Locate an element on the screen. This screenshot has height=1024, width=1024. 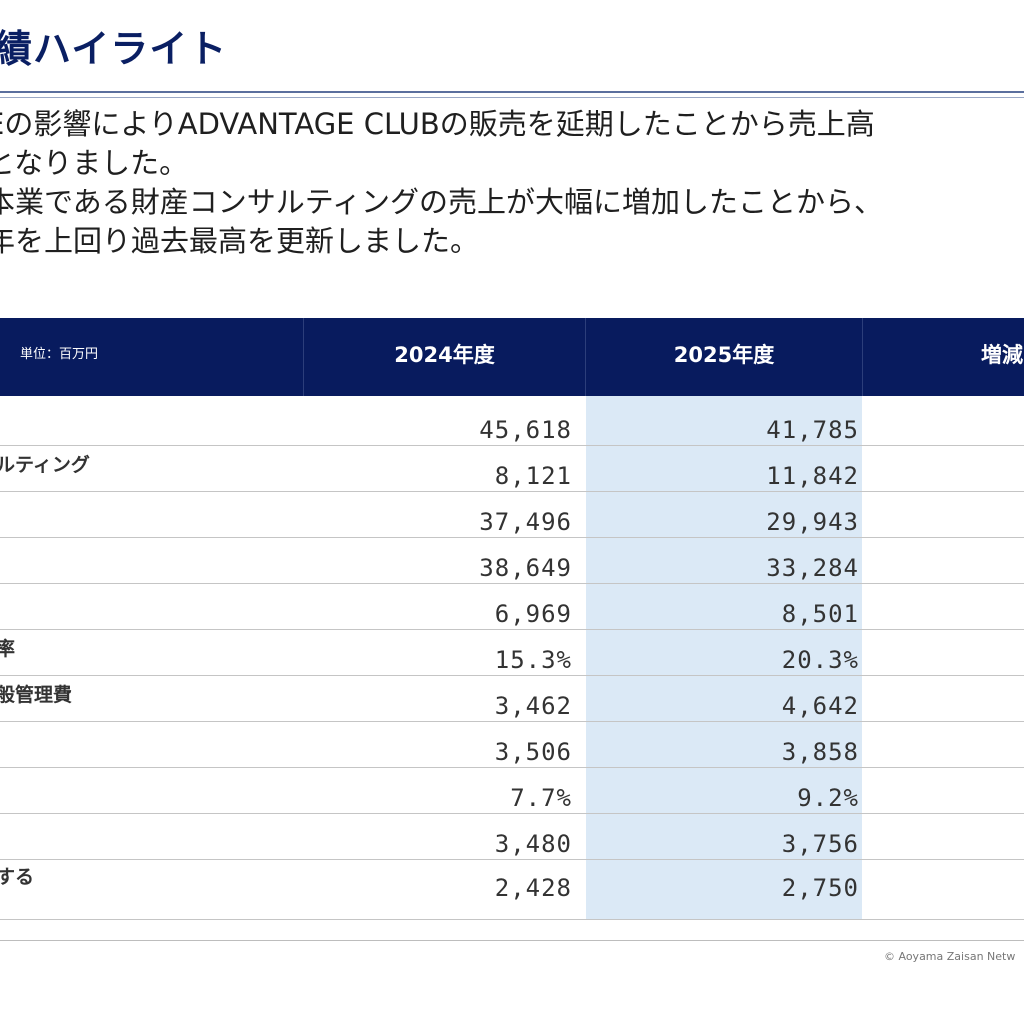
table-row: 38,649 33,284 is located at coordinates (512, 561).